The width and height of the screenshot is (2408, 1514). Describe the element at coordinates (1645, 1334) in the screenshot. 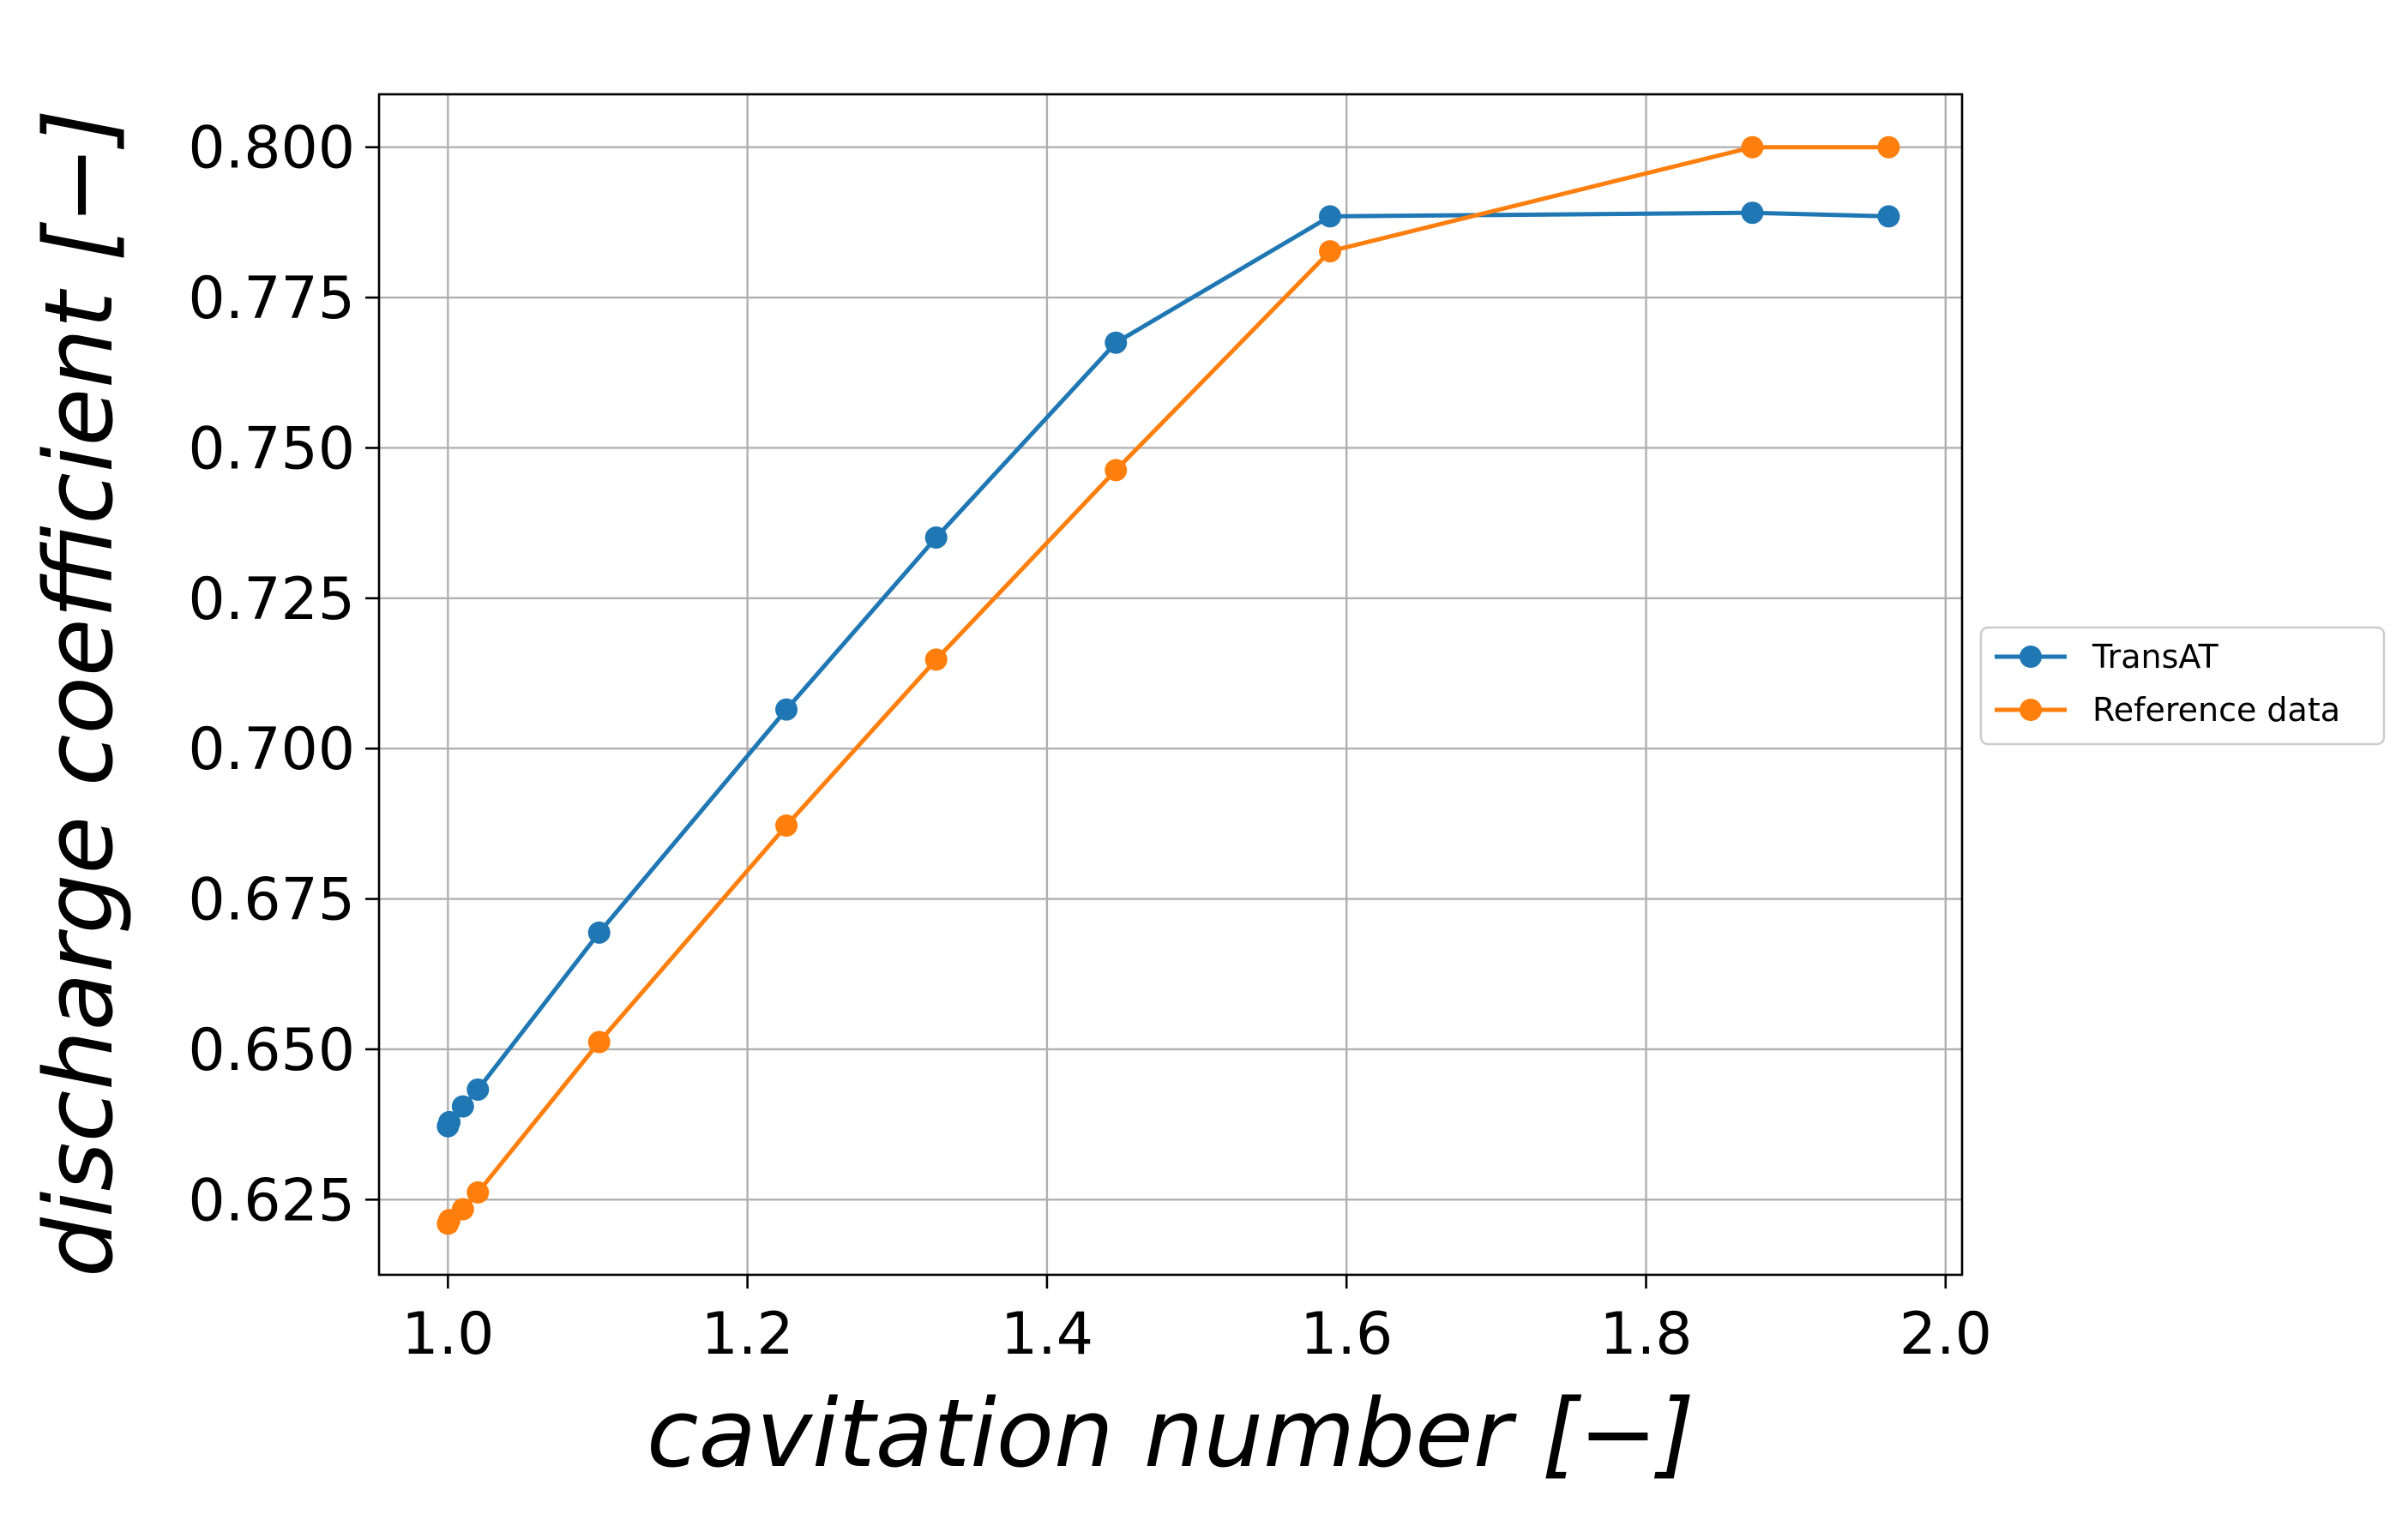

I see `x-tick-label: 1.8` at that location.